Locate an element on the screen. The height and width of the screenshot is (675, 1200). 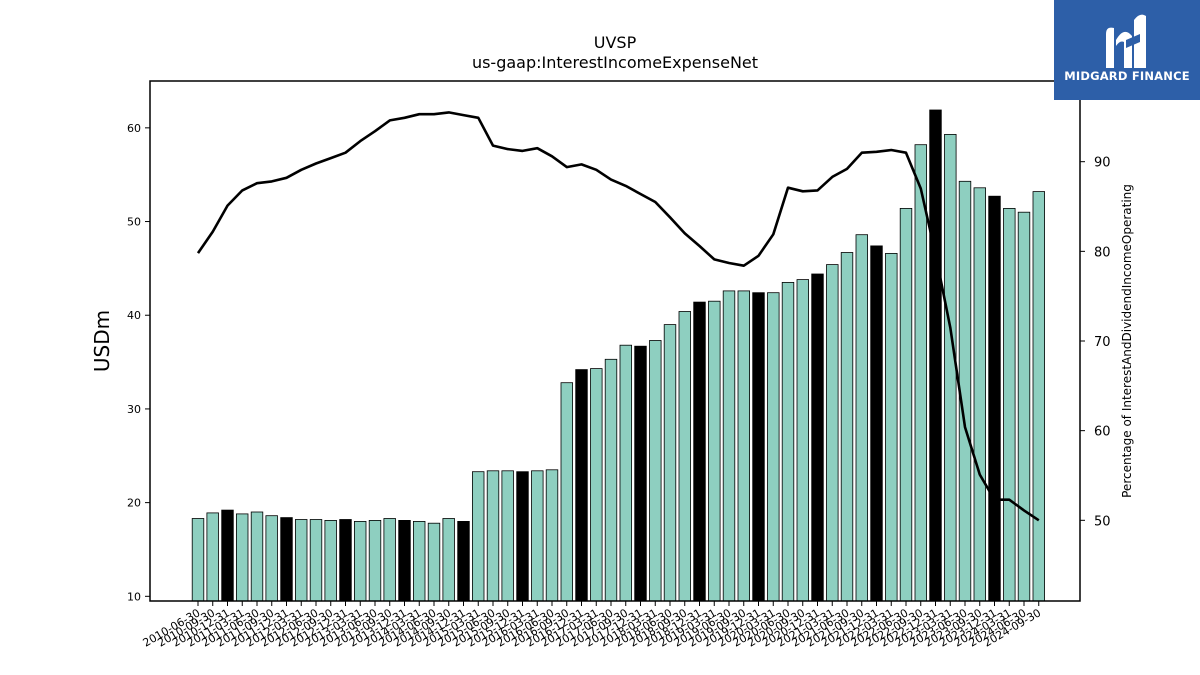
y-tick-label: 10 is located at coordinates (134, 596).